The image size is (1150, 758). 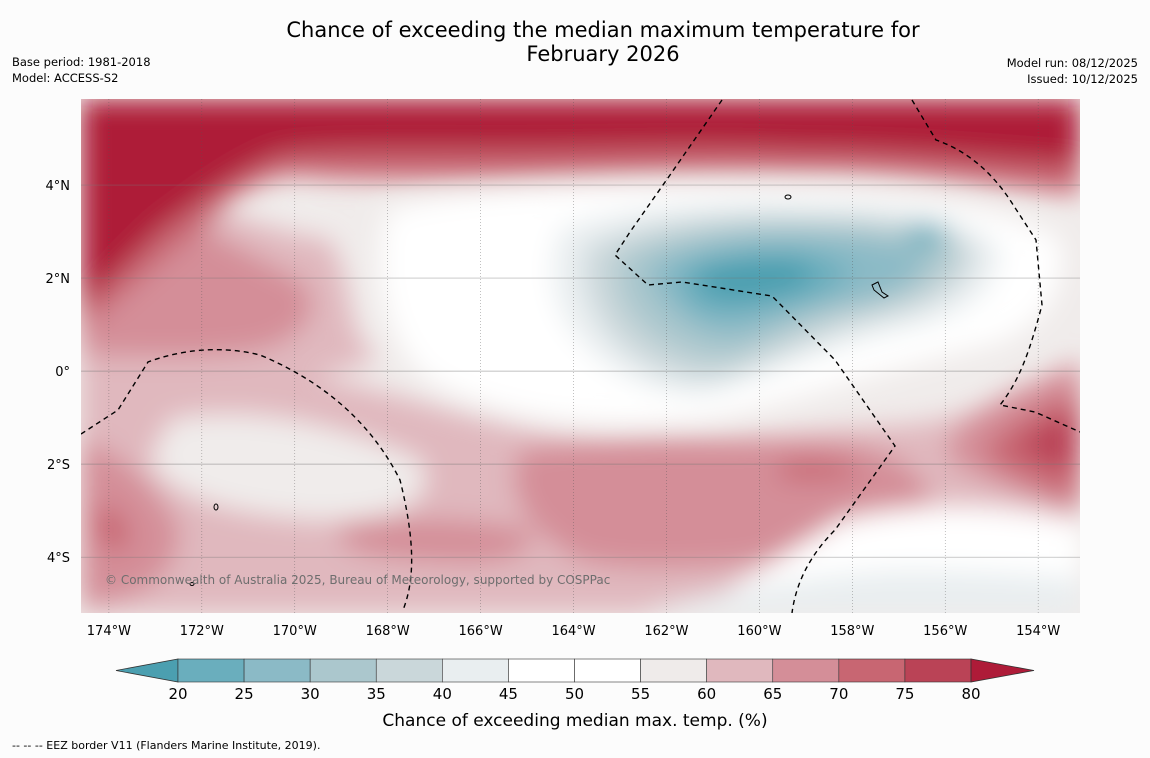 What do you see at coordinates (295, 631) in the screenshot?
I see `longitude-label: 170°W` at bounding box center [295, 631].